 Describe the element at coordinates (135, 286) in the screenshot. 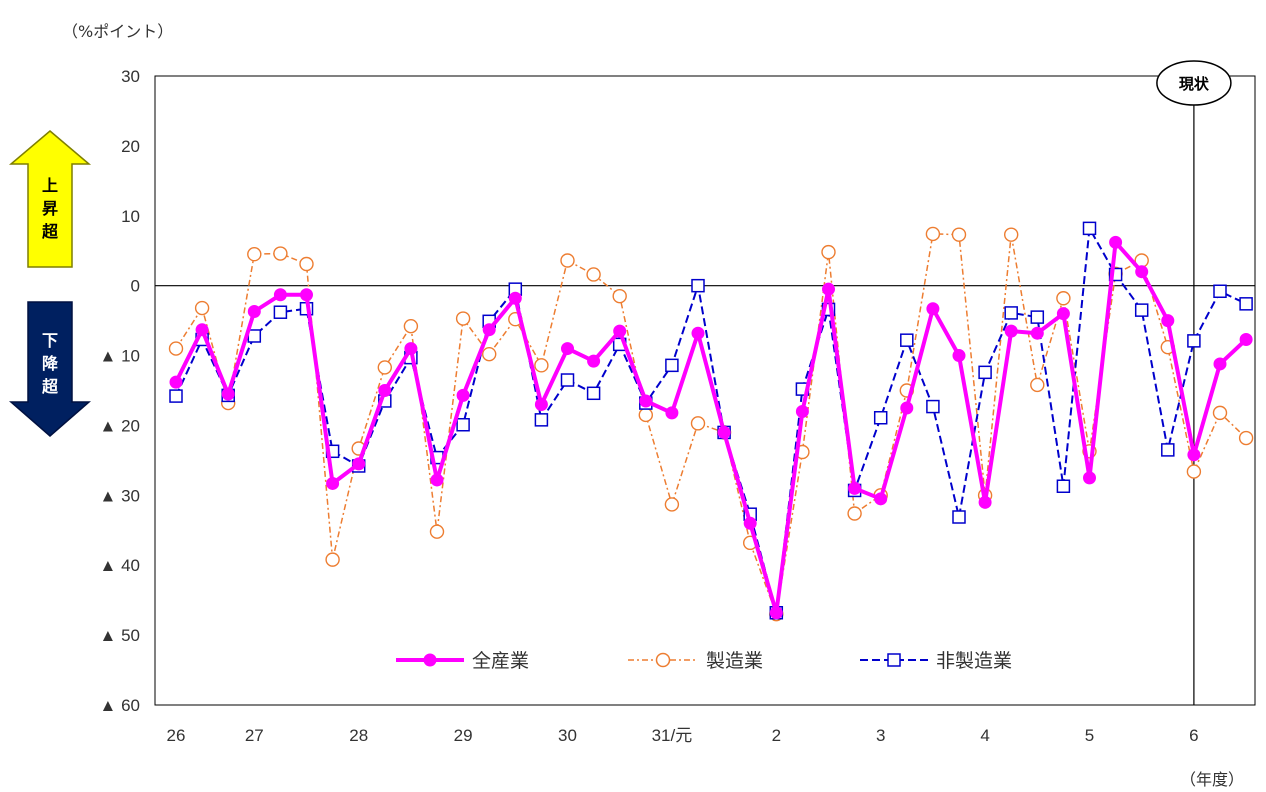

I see `y-tick-label: 0` at that location.